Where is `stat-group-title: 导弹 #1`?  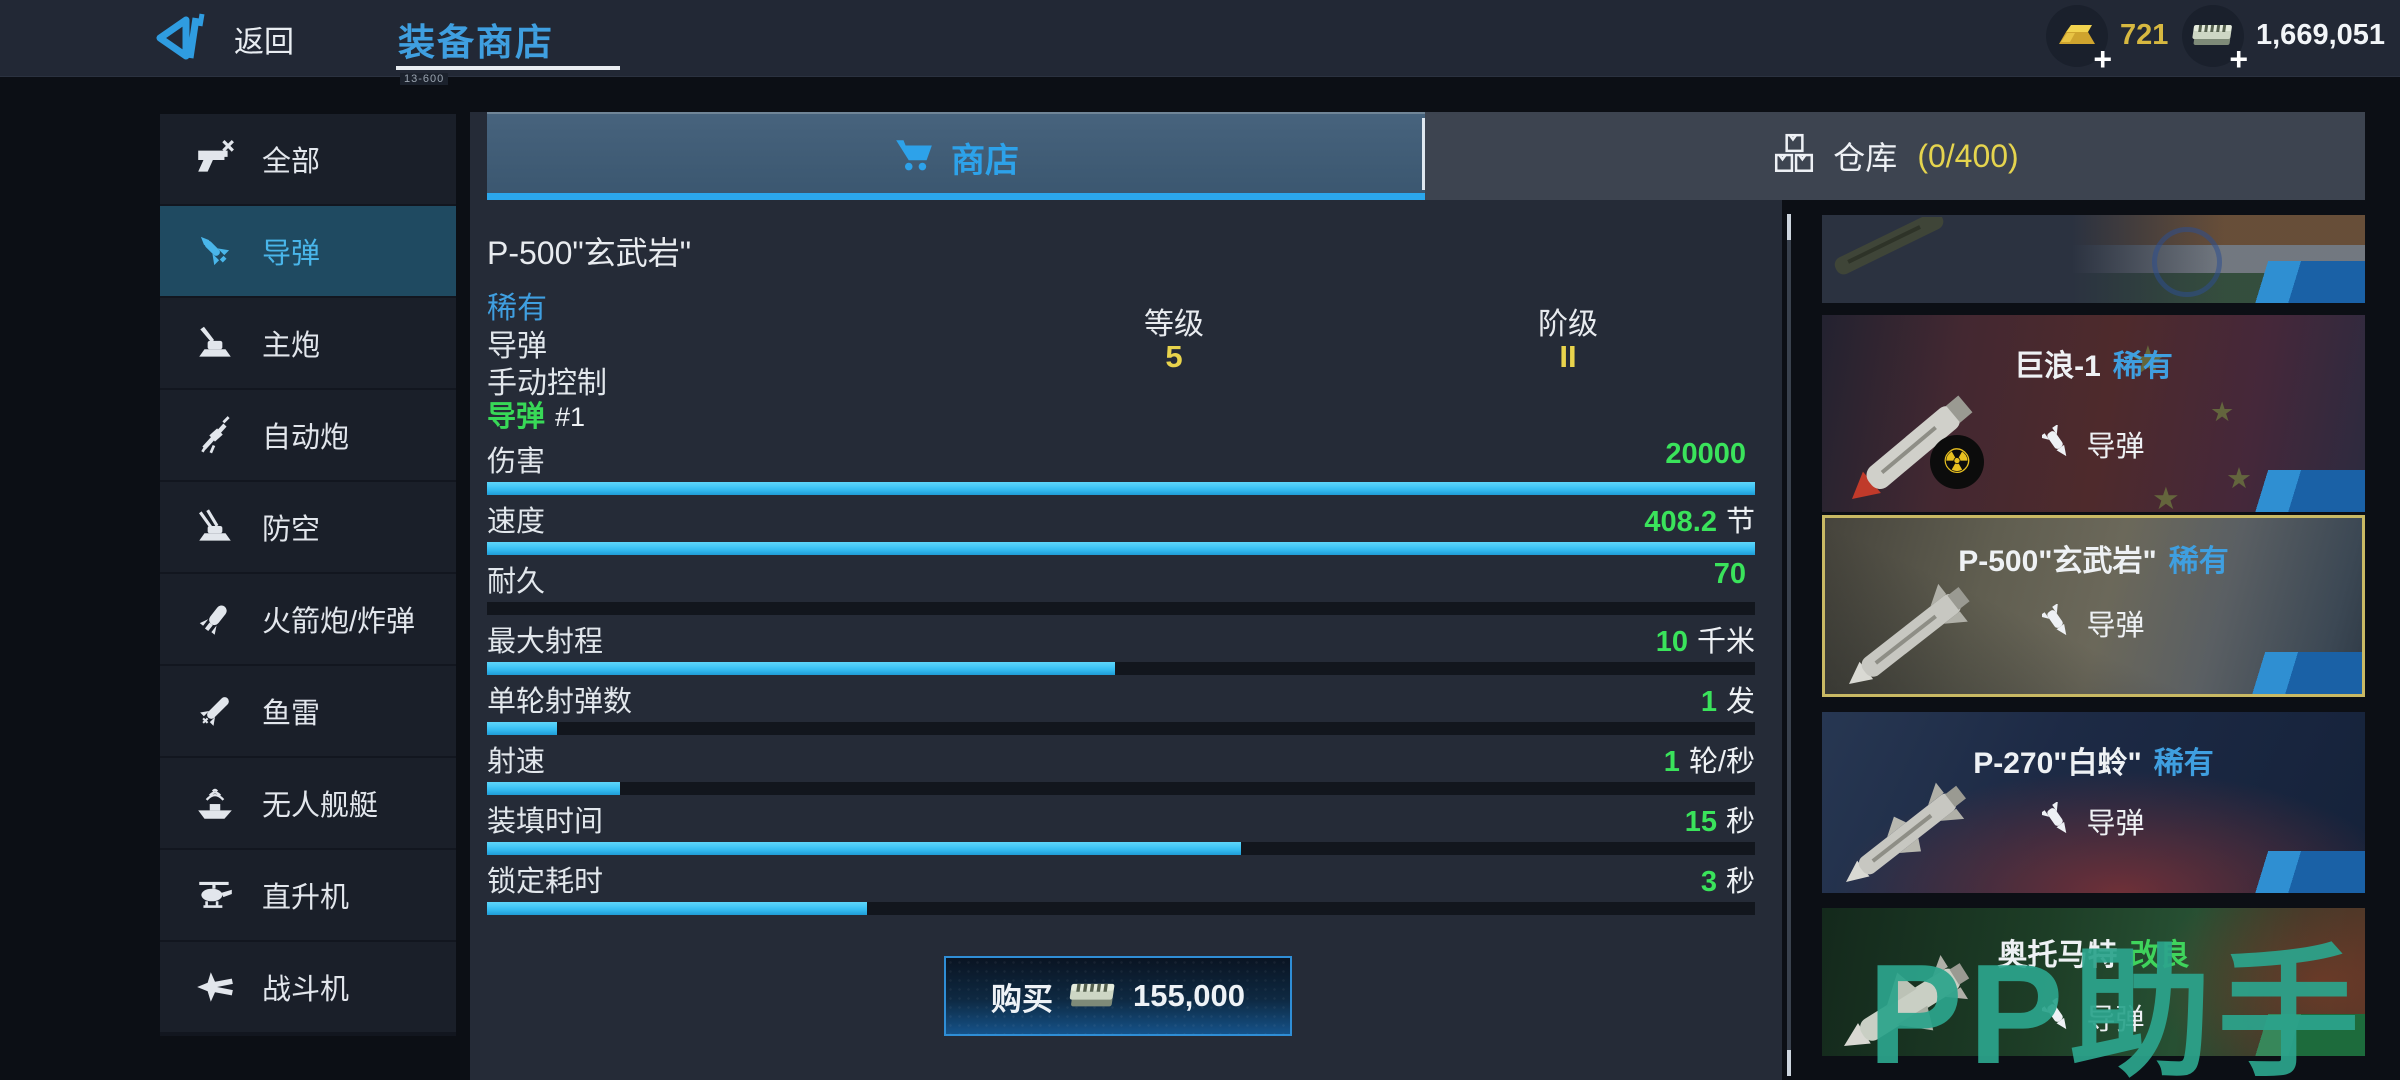
stat-group-title: 导弹 #1 is located at coordinates (536, 417).